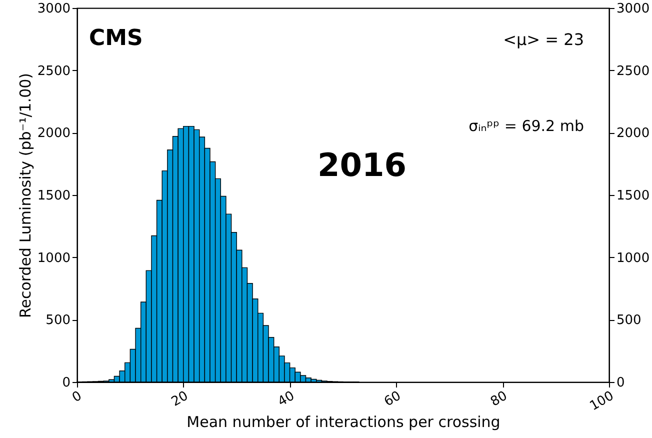 The height and width of the screenshot is (438, 652). What do you see at coordinates (602, 401) in the screenshot?
I see `x-tick-label: 100` at bounding box center [602, 401].